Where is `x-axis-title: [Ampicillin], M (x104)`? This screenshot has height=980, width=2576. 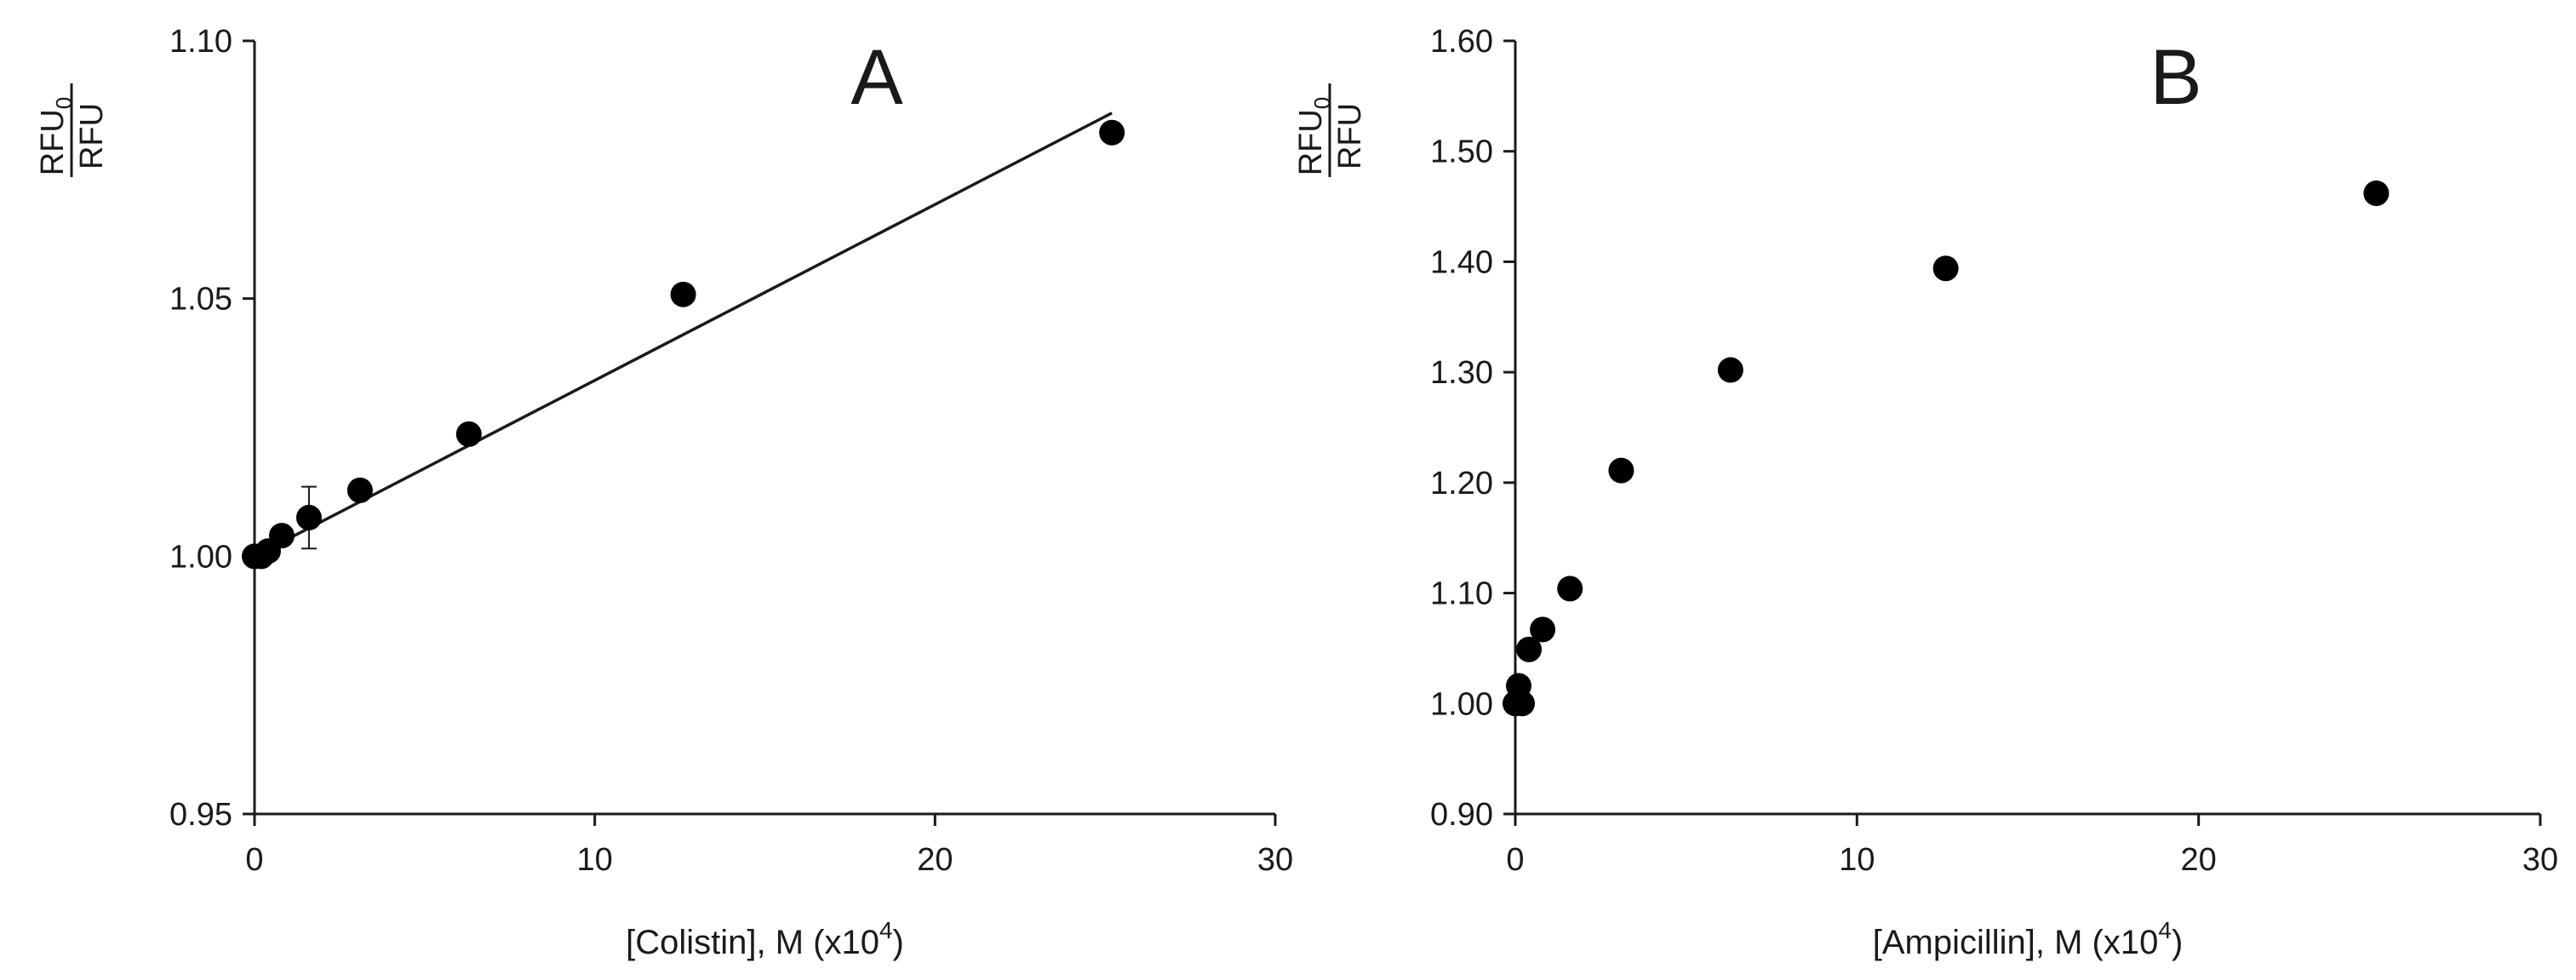 x-axis-title: [Ampicillin], M (x104) is located at coordinates (2029, 939).